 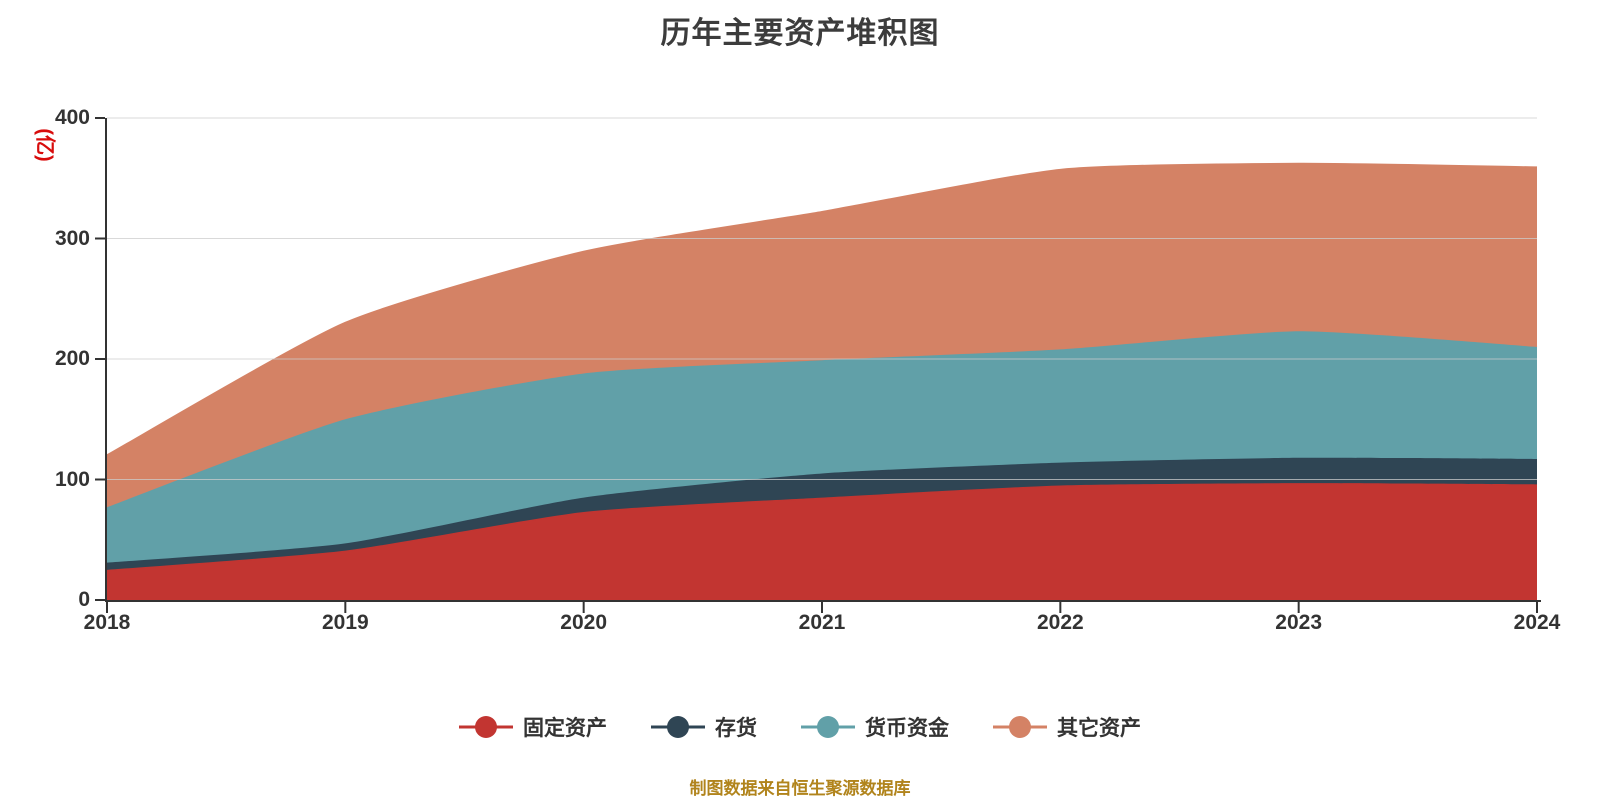 What do you see at coordinates (800, 788) in the screenshot?
I see `data-source-note: 制图数据来自恒生聚源数据库` at bounding box center [800, 788].